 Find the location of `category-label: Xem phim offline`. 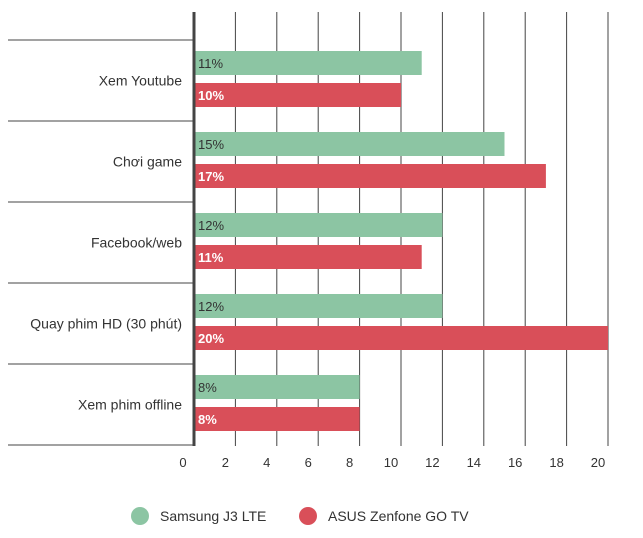

category-label: Xem phim offline is located at coordinates (130, 405).